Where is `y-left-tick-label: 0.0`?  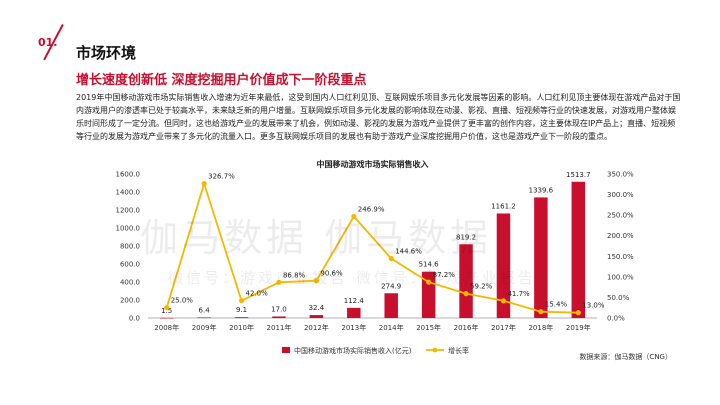 y-left-tick-label: 0.0 is located at coordinates (134, 319).